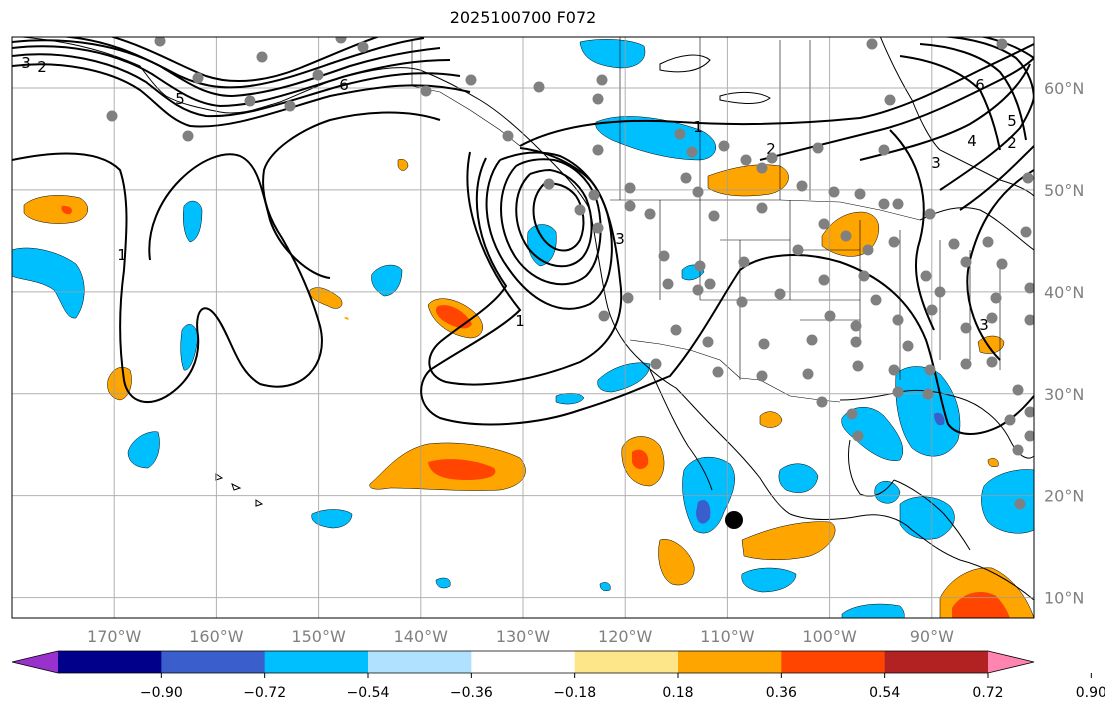 This screenshot has height=712, width=1105. Describe the element at coordinates (26, 63) in the screenshot. I see `contour-label: 3` at that location.